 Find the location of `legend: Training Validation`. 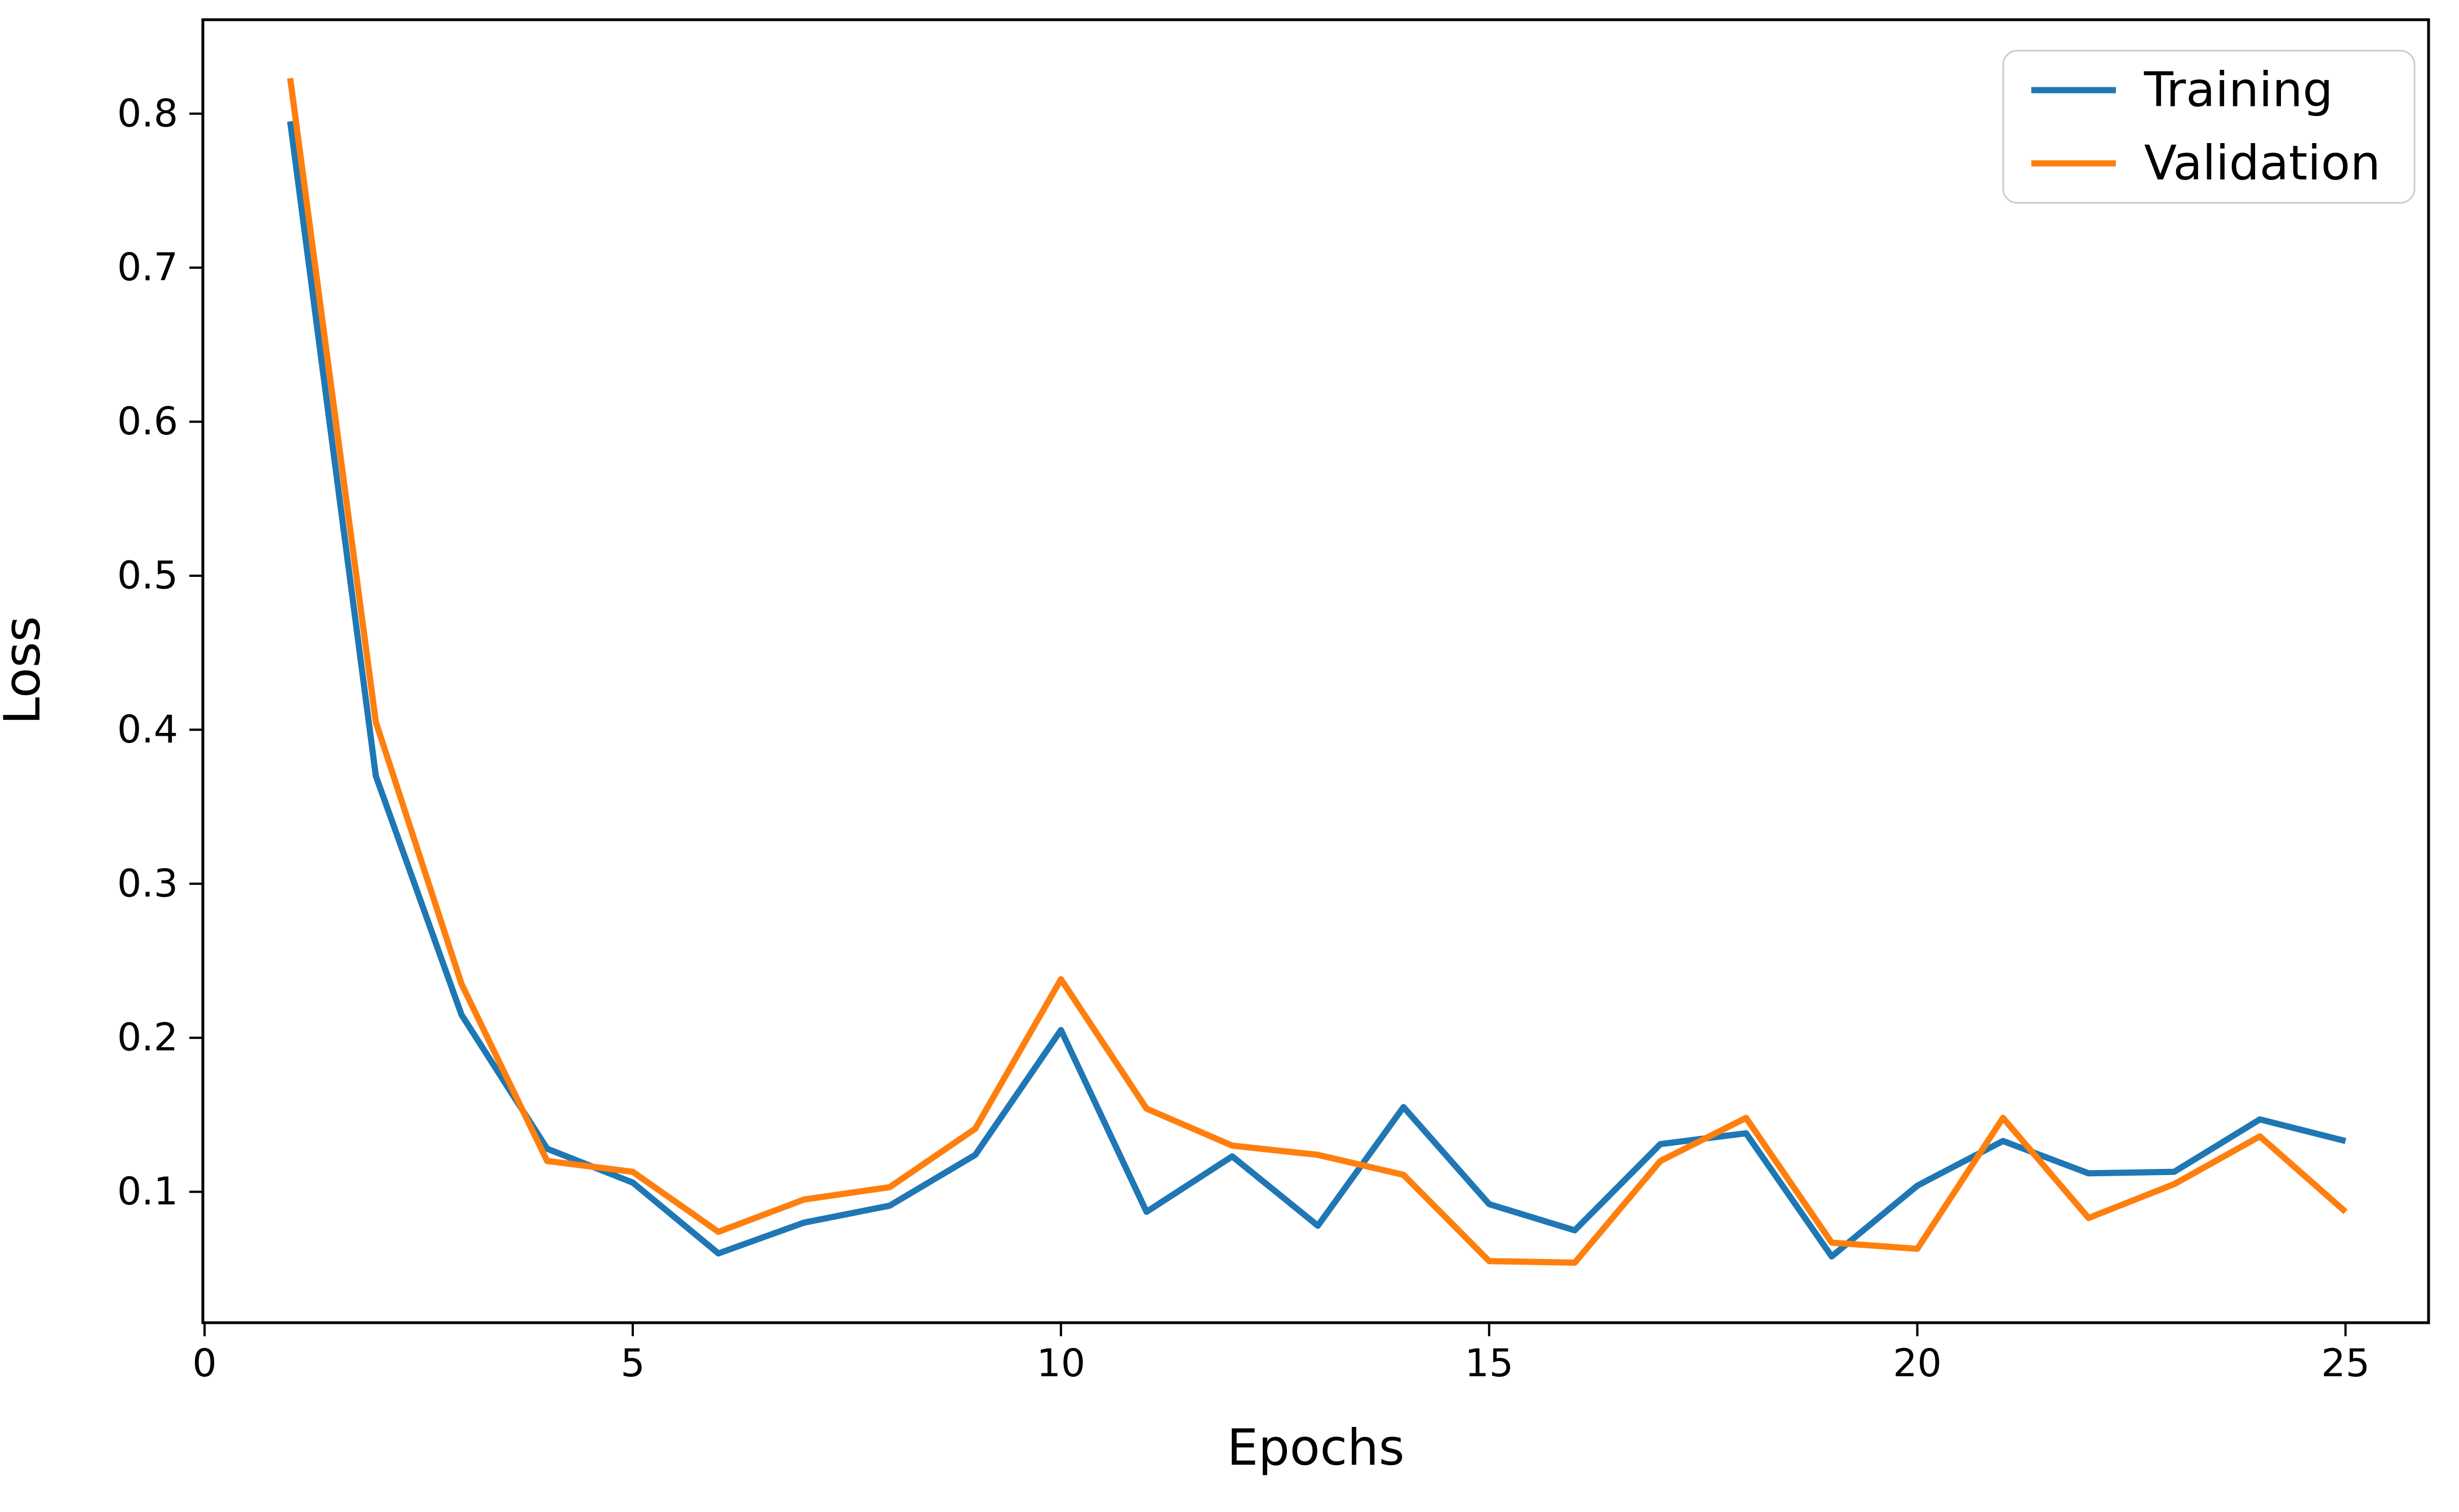

legend: Training Validation is located at coordinates (2209, 127).